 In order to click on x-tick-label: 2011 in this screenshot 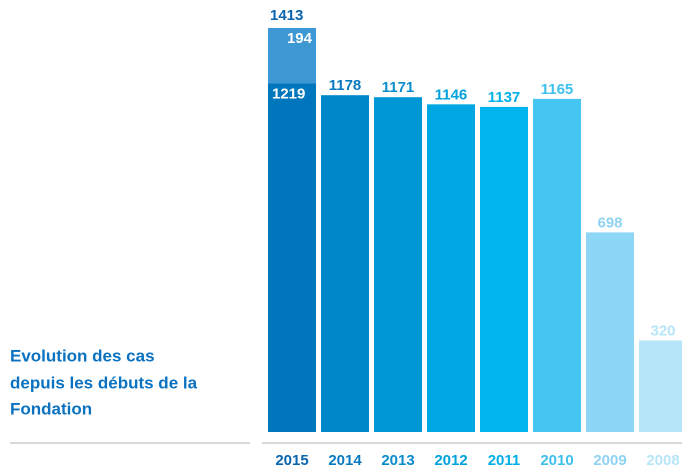, I will do `click(504, 460)`.